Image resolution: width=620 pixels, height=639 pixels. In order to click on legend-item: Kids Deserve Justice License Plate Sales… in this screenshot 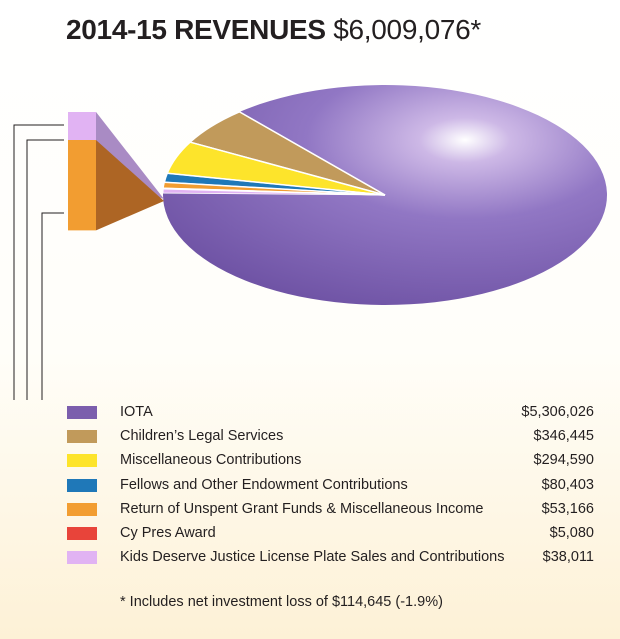, I will do `click(331, 559)`.